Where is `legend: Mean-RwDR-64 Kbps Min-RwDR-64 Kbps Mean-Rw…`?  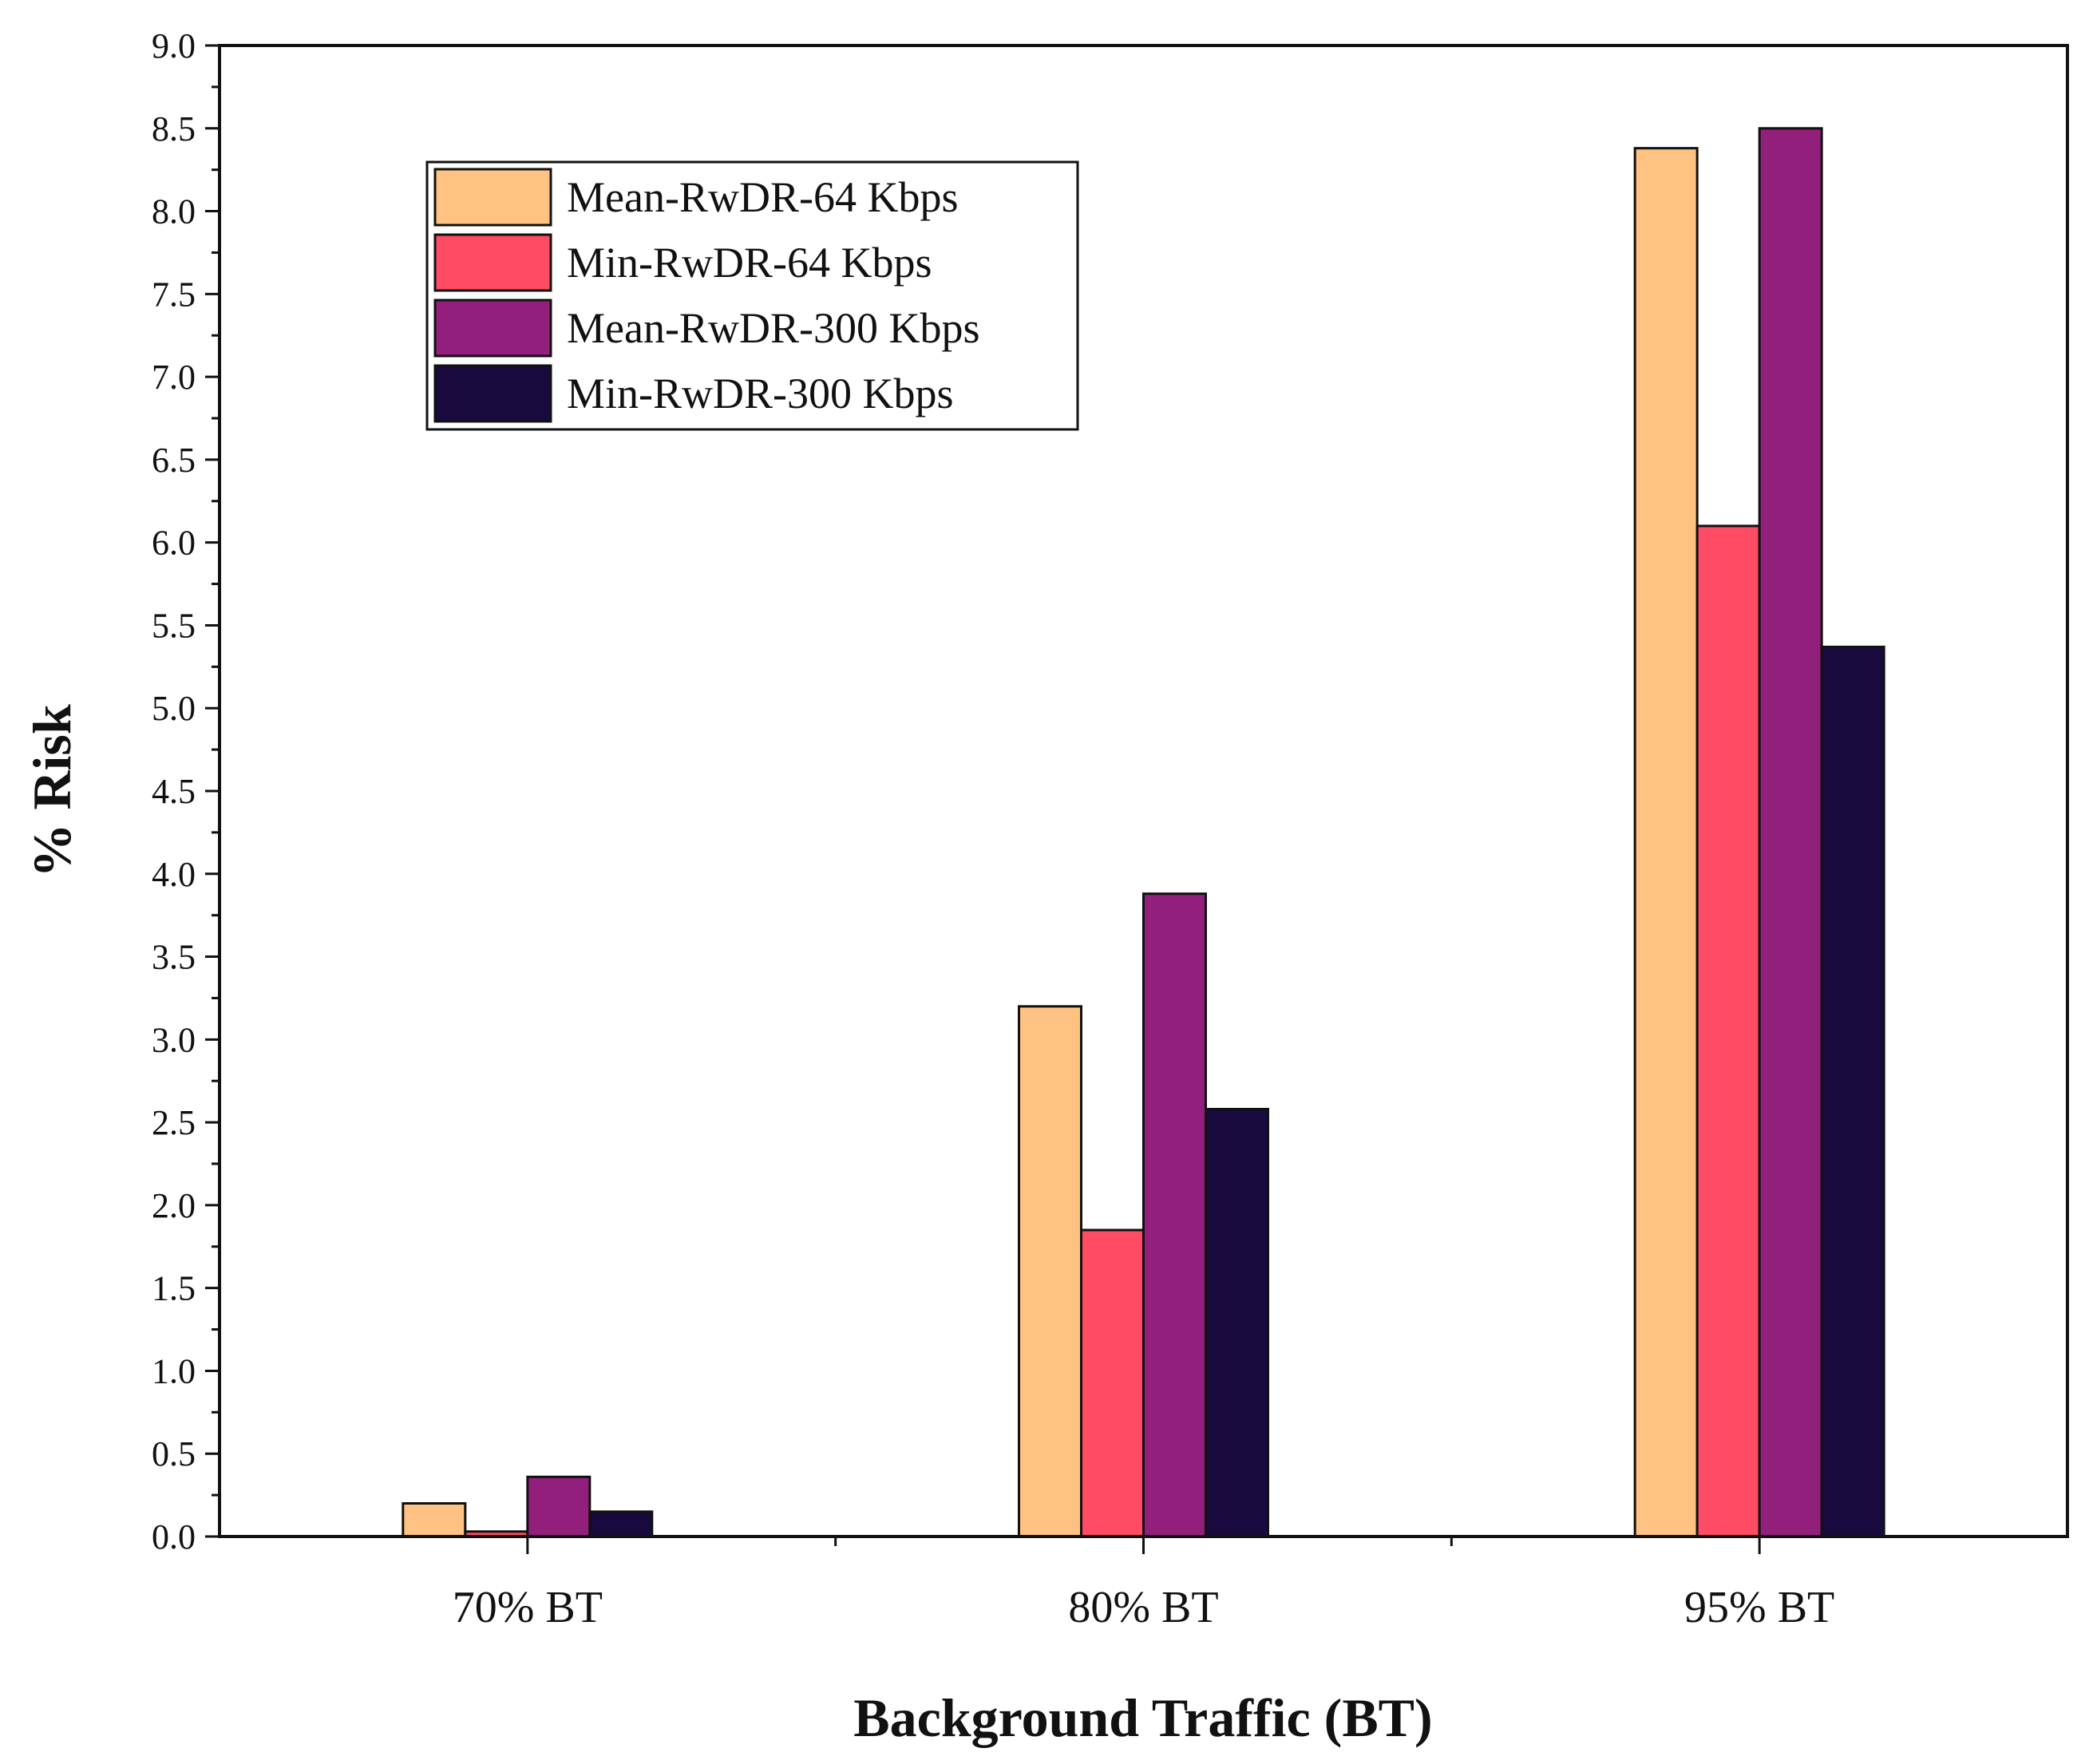
legend: Mean-RwDR-64 Kbps Min-RwDR-64 Kbps Mean-Rw… is located at coordinates (752, 295).